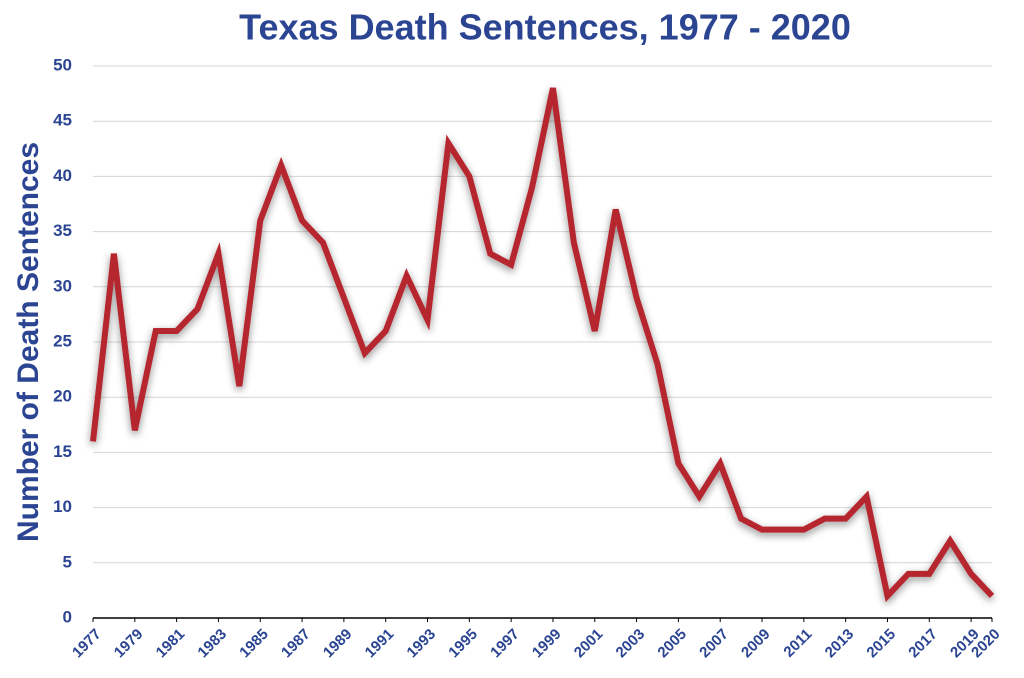 This screenshot has width=1024, height=678. Describe the element at coordinates (62, 285) in the screenshot. I see `y-tick-label: 30` at that location.